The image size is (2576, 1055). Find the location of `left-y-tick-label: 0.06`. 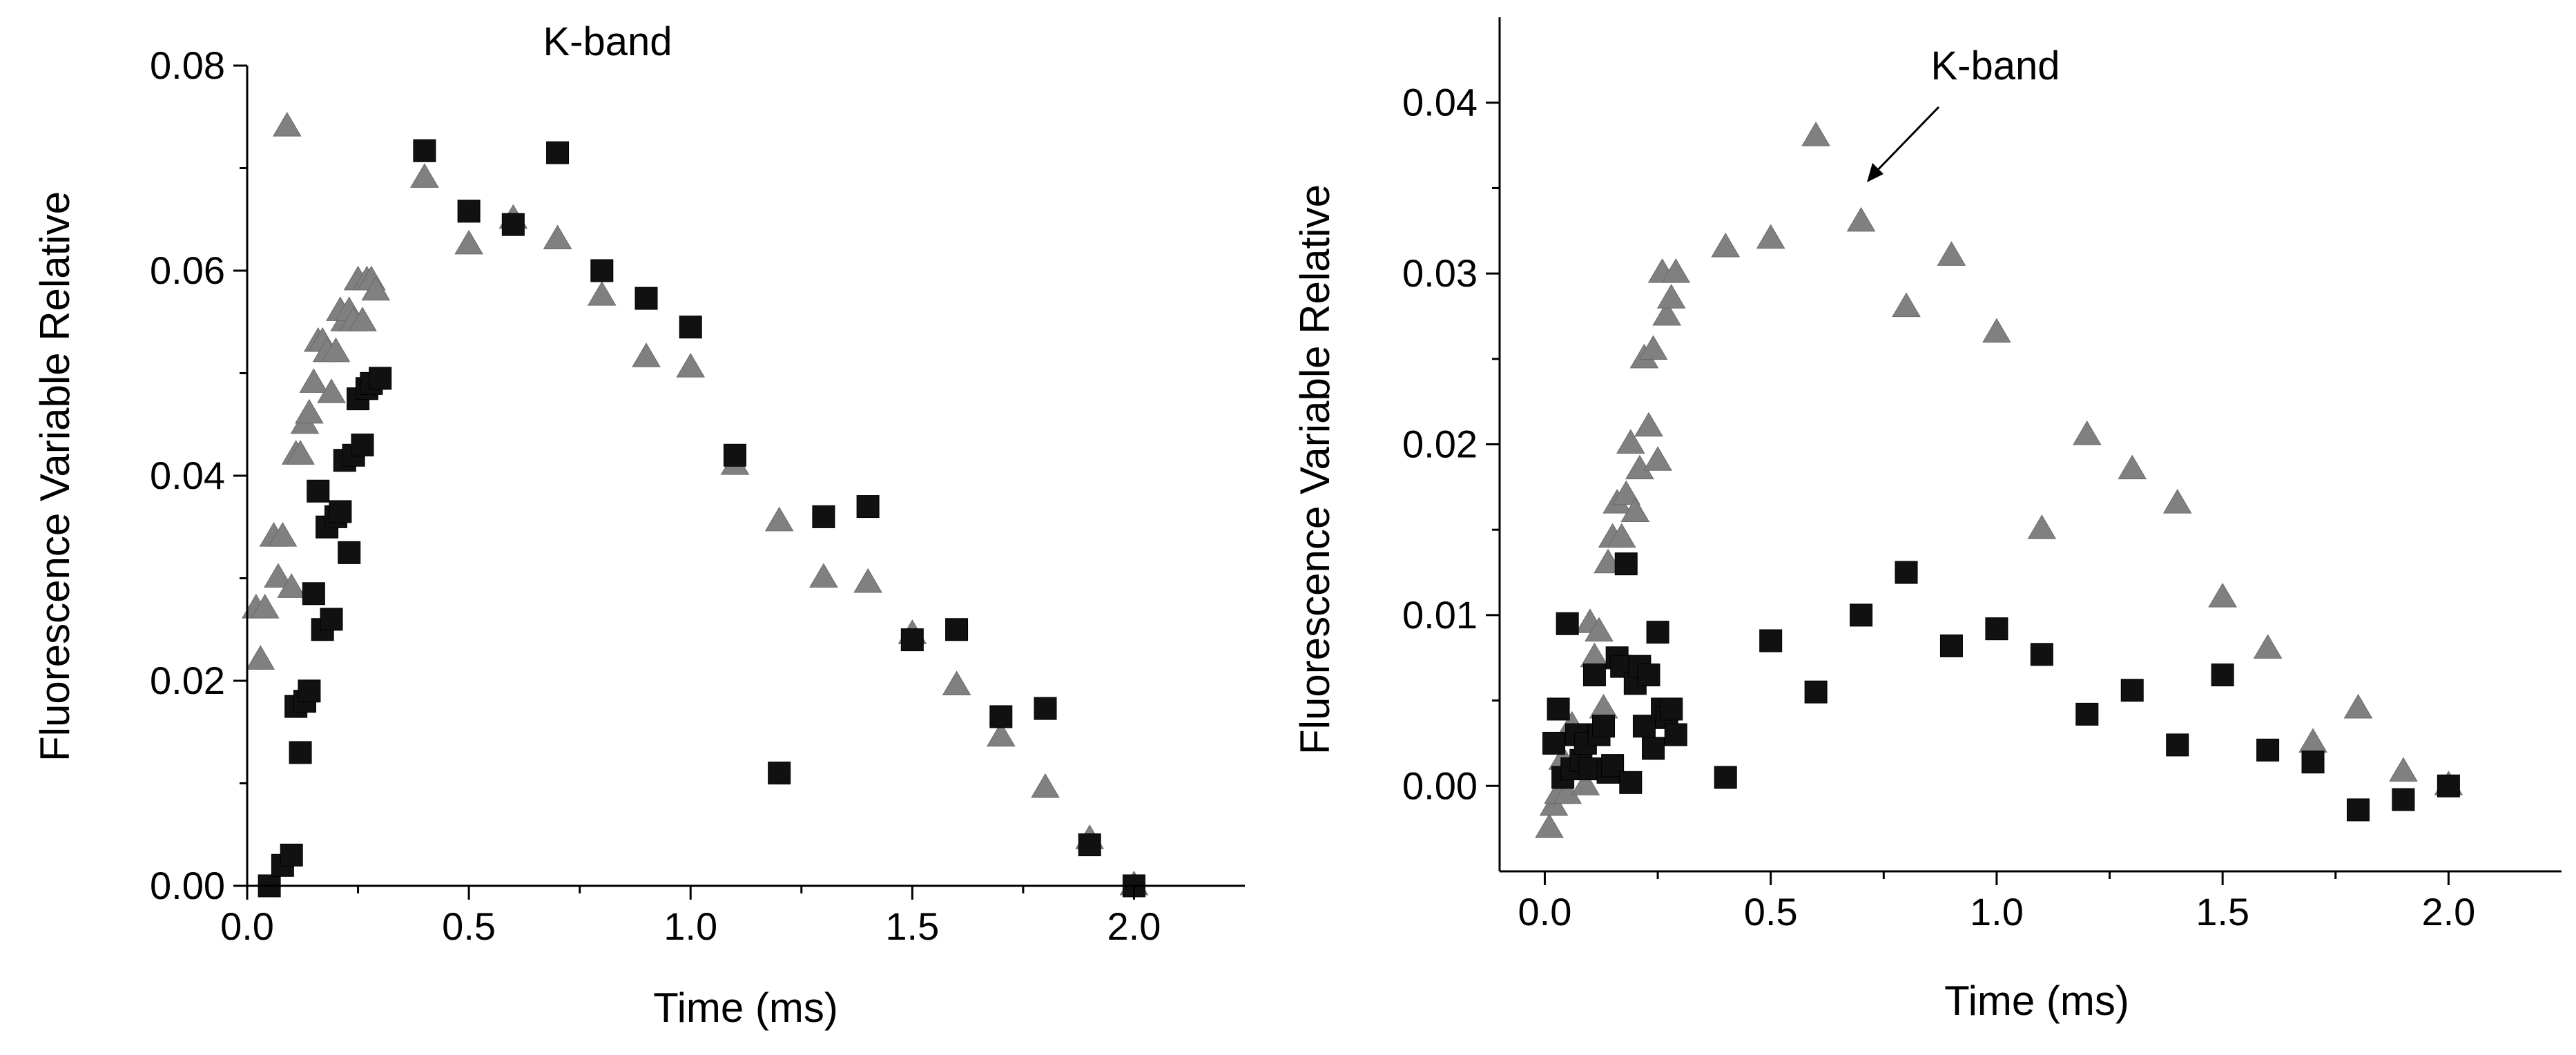

left-y-tick-label: 0.06 is located at coordinates (188, 271).